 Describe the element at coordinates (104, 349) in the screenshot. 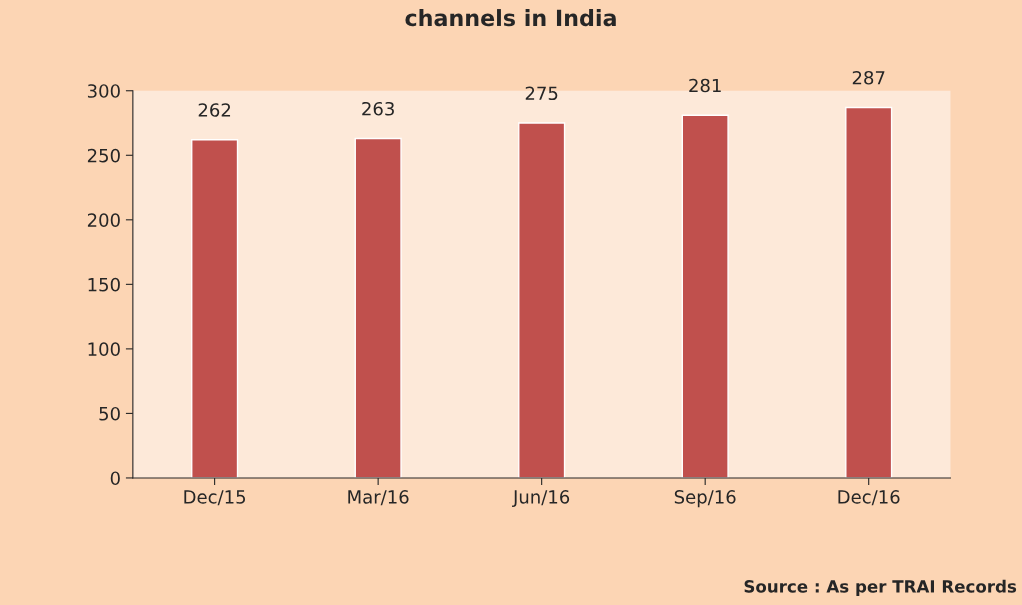

I see `y-tick-label: 100` at that location.